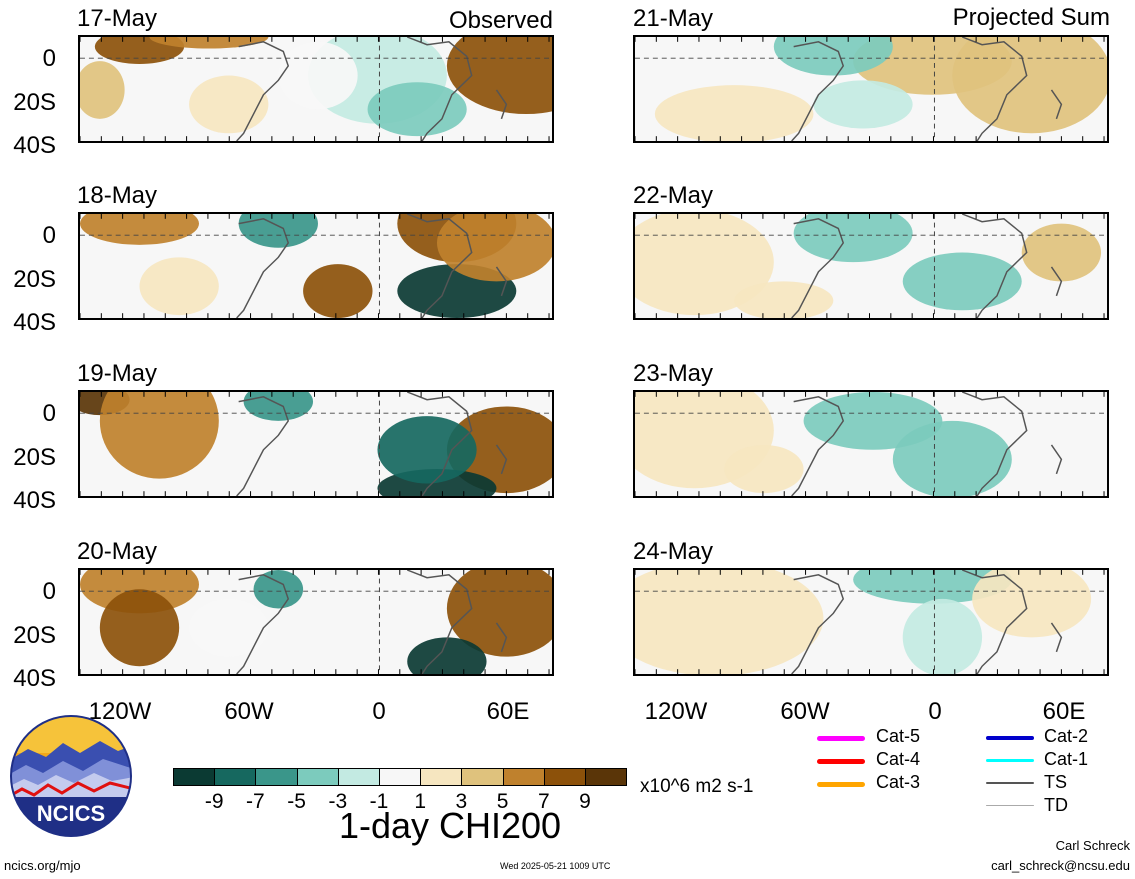 Image resolution: width=1135 pixels, height=879 pixels. What do you see at coordinates (1066, 759) in the screenshot?
I see `legend-label: Cat-1` at bounding box center [1066, 759].